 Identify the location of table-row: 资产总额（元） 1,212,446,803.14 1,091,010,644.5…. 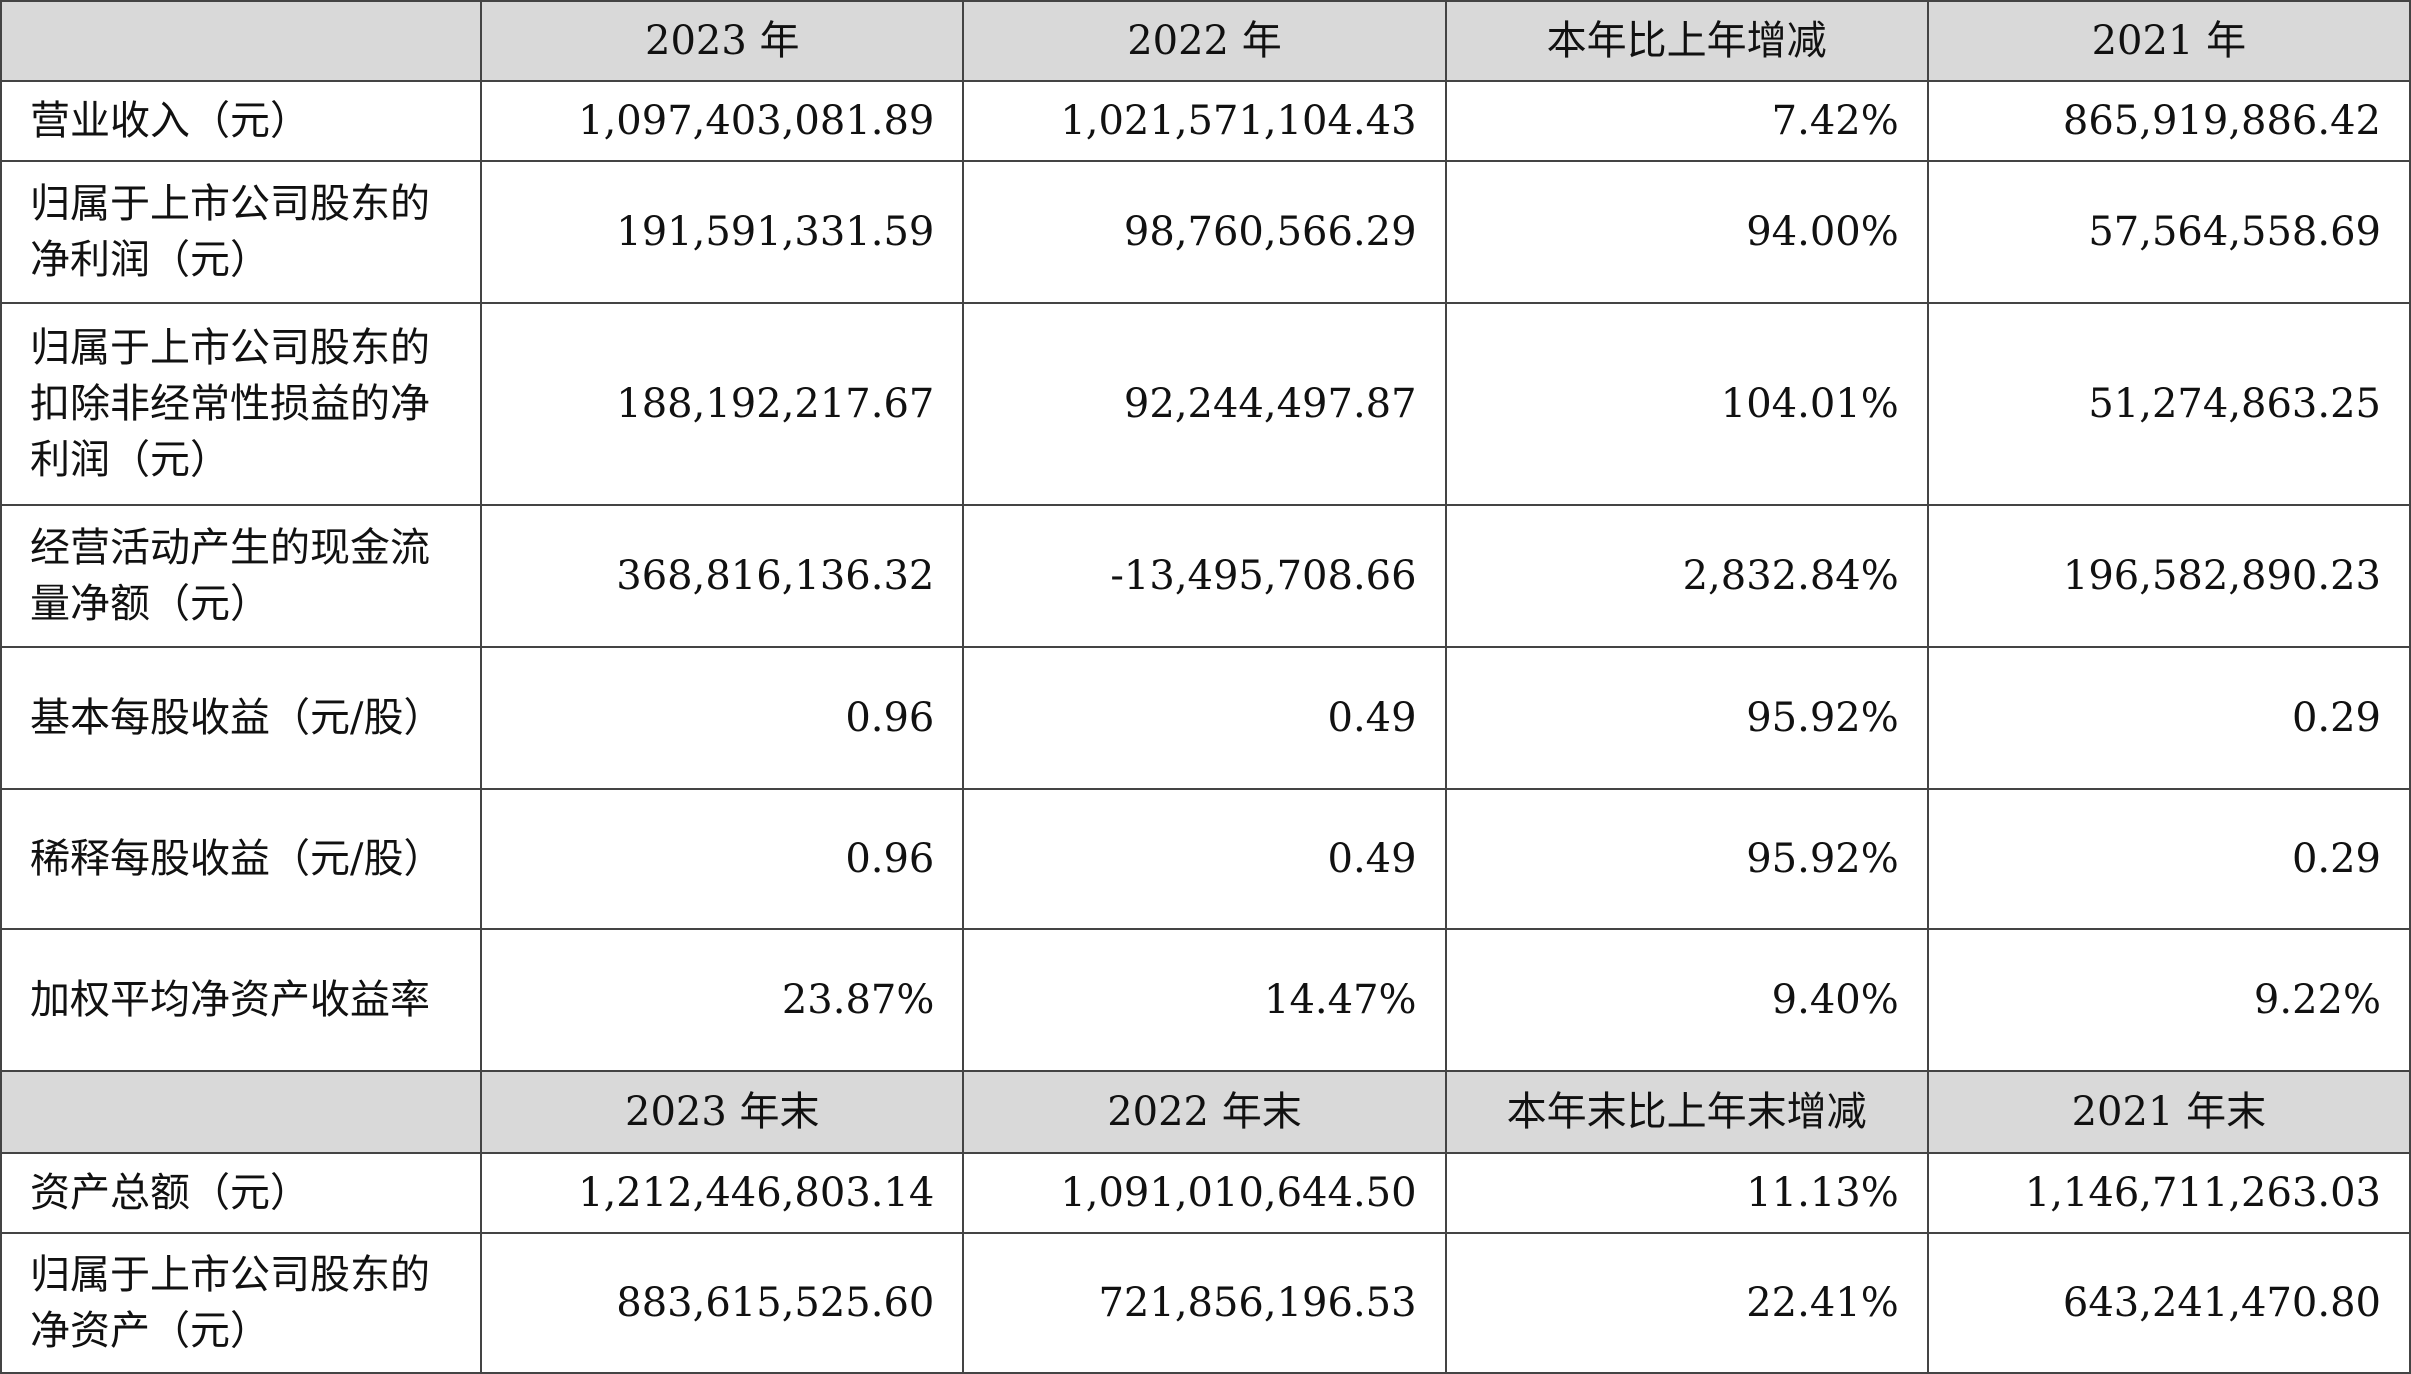
(1205, 1193).